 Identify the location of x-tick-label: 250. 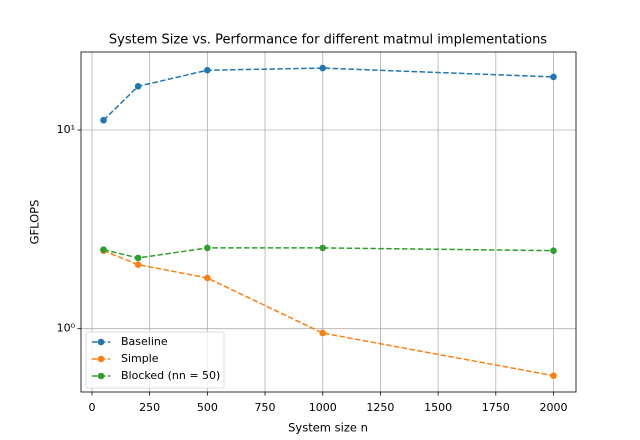
(149, 407).